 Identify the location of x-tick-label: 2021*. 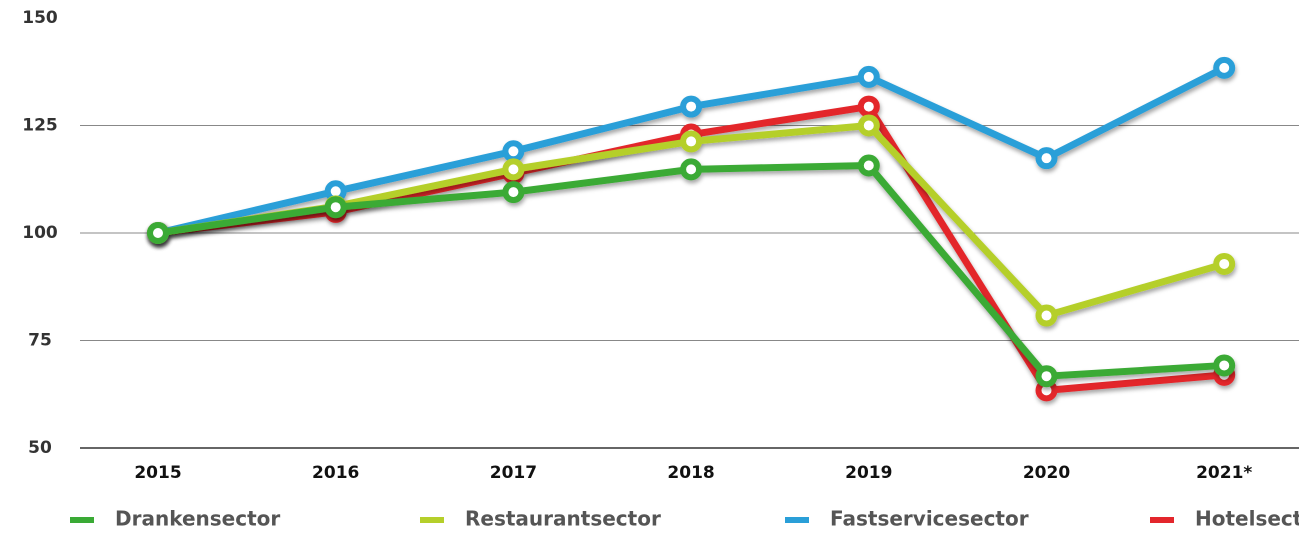
(1224, 473).